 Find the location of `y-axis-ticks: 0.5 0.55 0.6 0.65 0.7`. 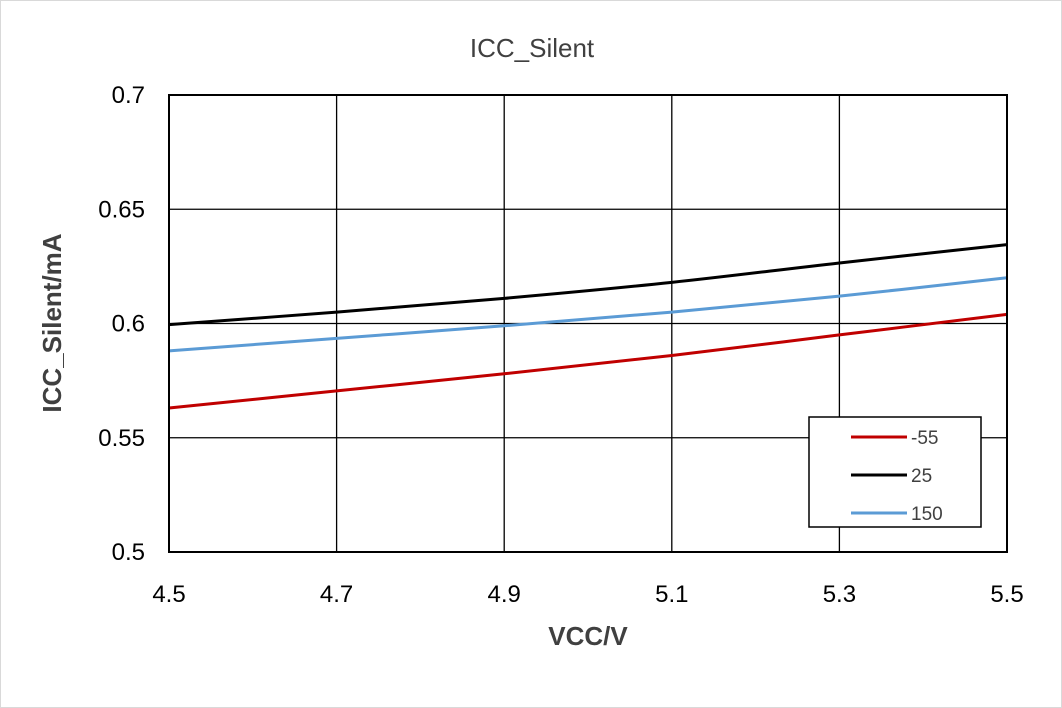

y-axis-ticks: 0.5 0.55 0.6 0.65 0.7 is located at coordinates (121, 324).